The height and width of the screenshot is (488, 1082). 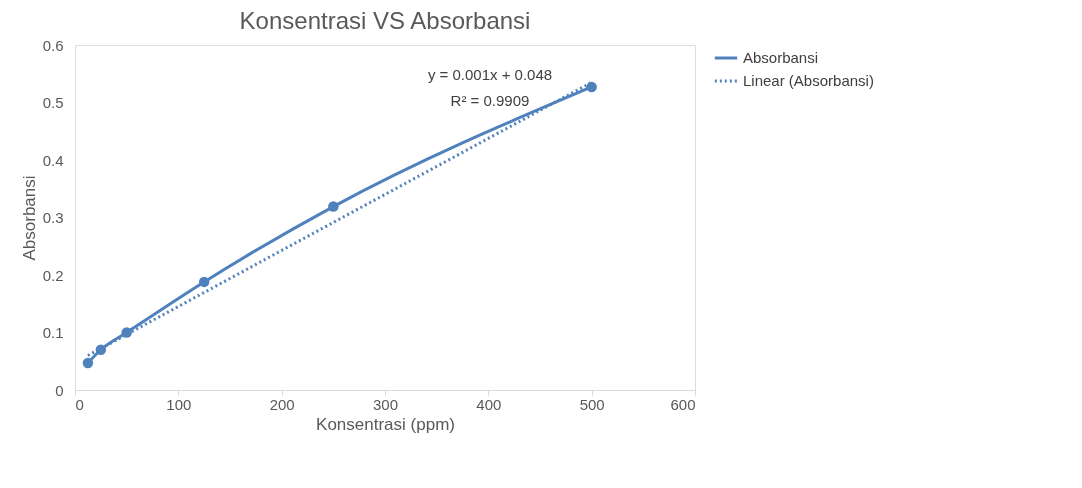 What do you see at coordinates (385, 424) in the screenshot?
I see `x-axis-title: Konsentrasi (ppm)` at bounding box center [385, 424].